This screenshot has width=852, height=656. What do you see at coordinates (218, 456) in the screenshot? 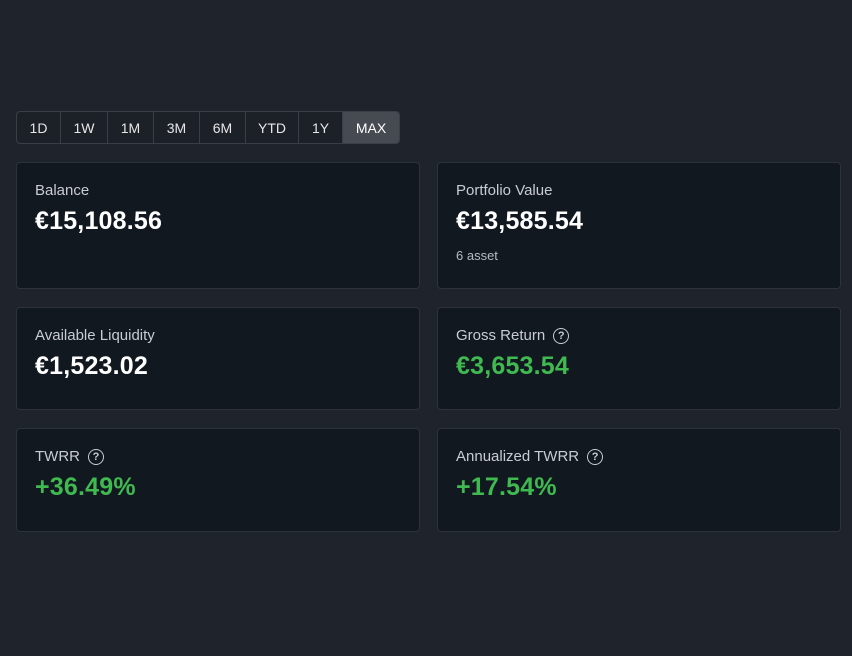
I see `twrr-label-row: TWRR?` at bounding box center [218, 456].